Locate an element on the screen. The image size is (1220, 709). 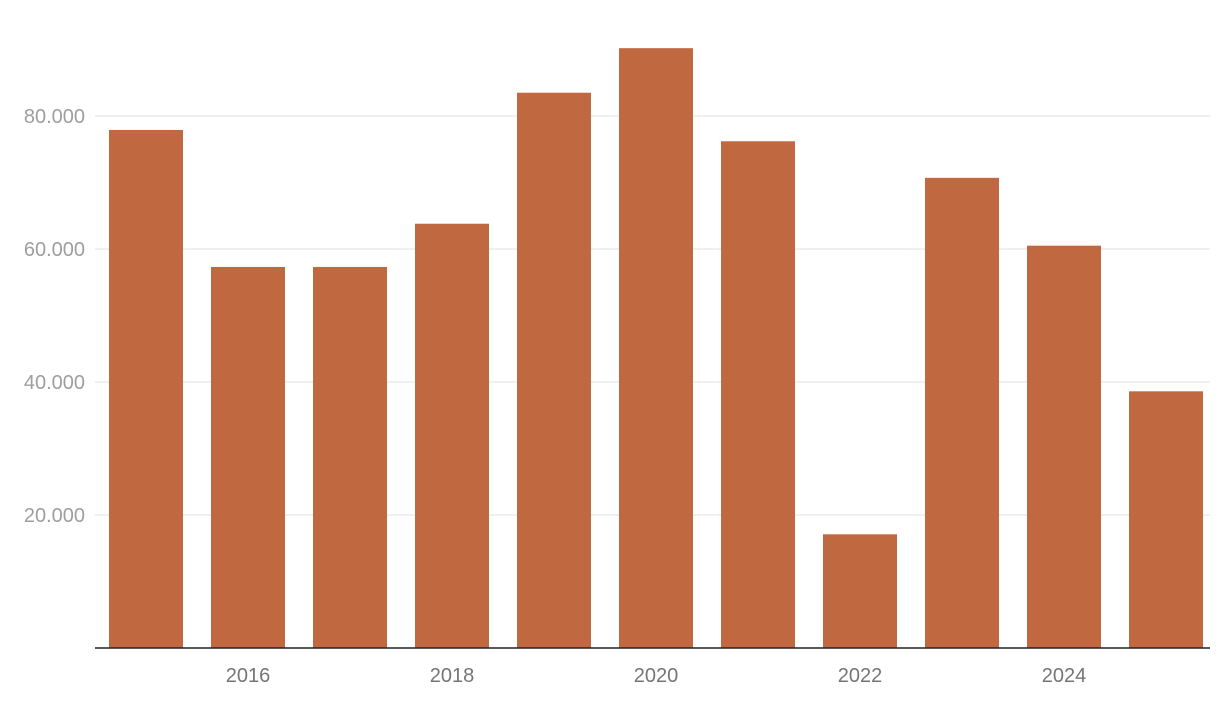
x-tick-label: 2018 is located at coordinates (452, 676).